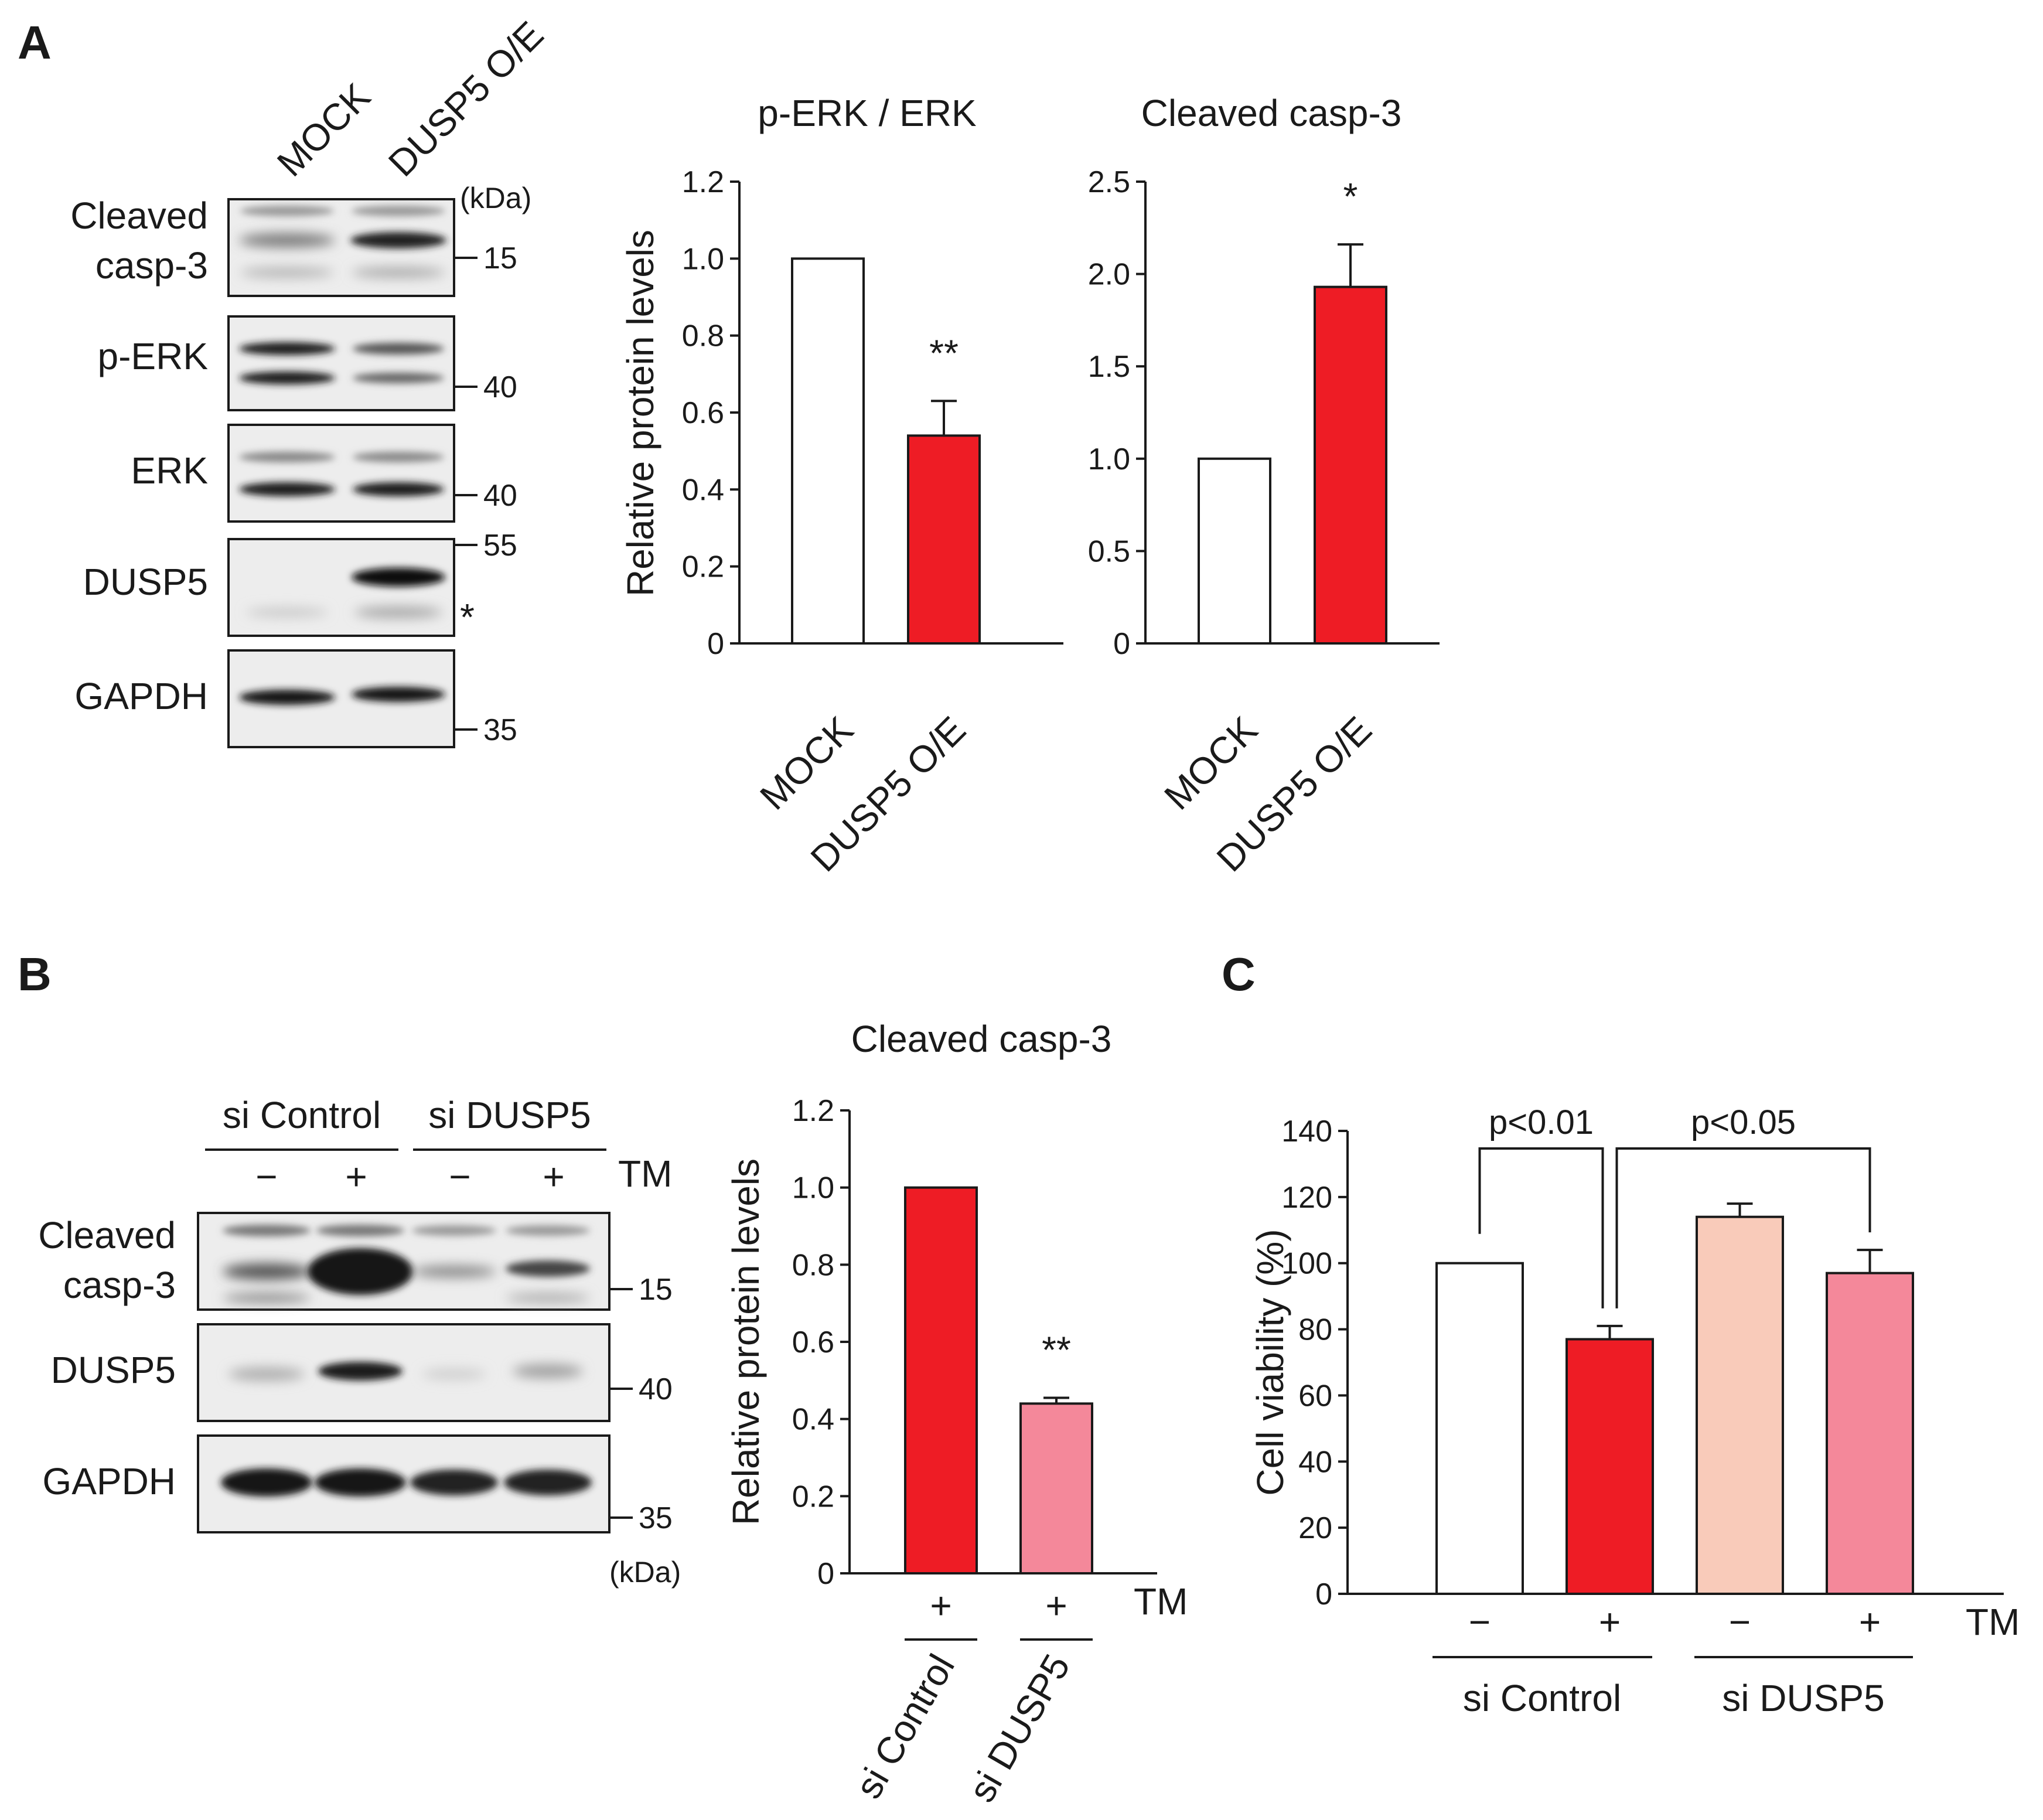 Image resolution: width=2043 pixels, height=1820 pixels. Describe the element at coordinates (153, 356) in the screenshot. I see `blot-label: p-ERK` at that location.